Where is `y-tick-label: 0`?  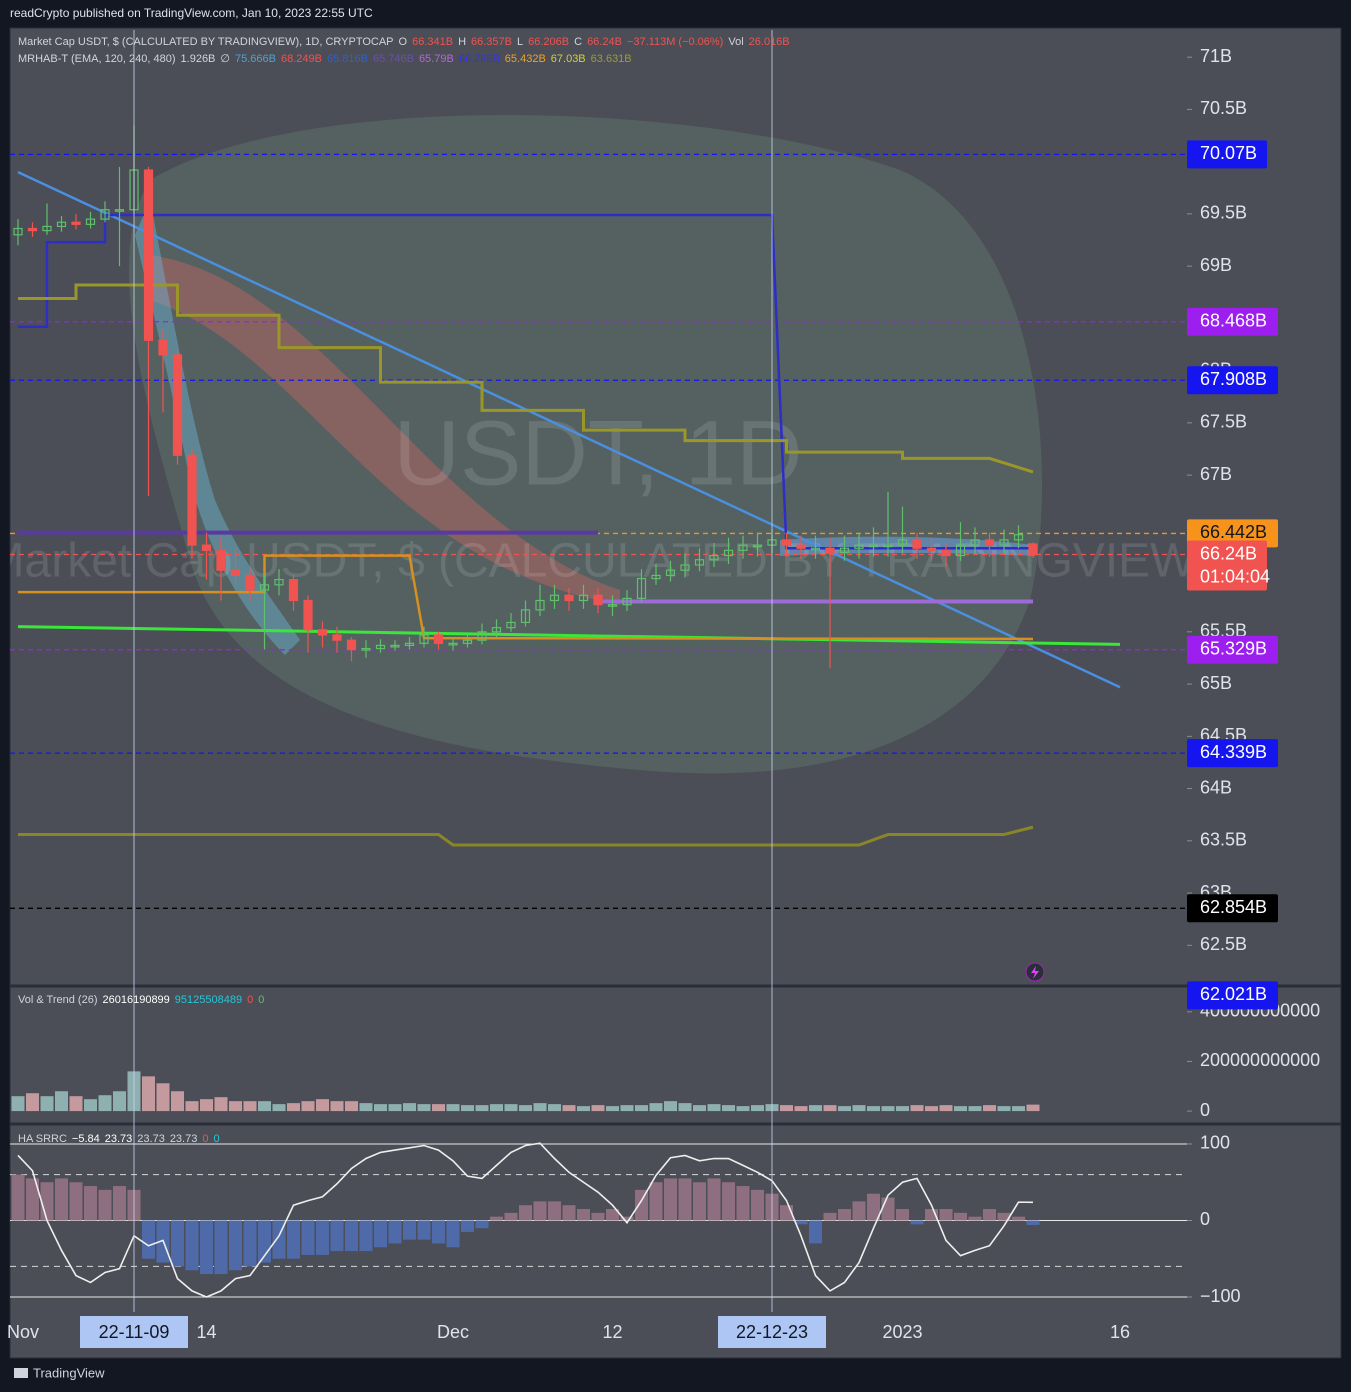
y-tick-label: 0 is located at coordinates (1205, 1110).